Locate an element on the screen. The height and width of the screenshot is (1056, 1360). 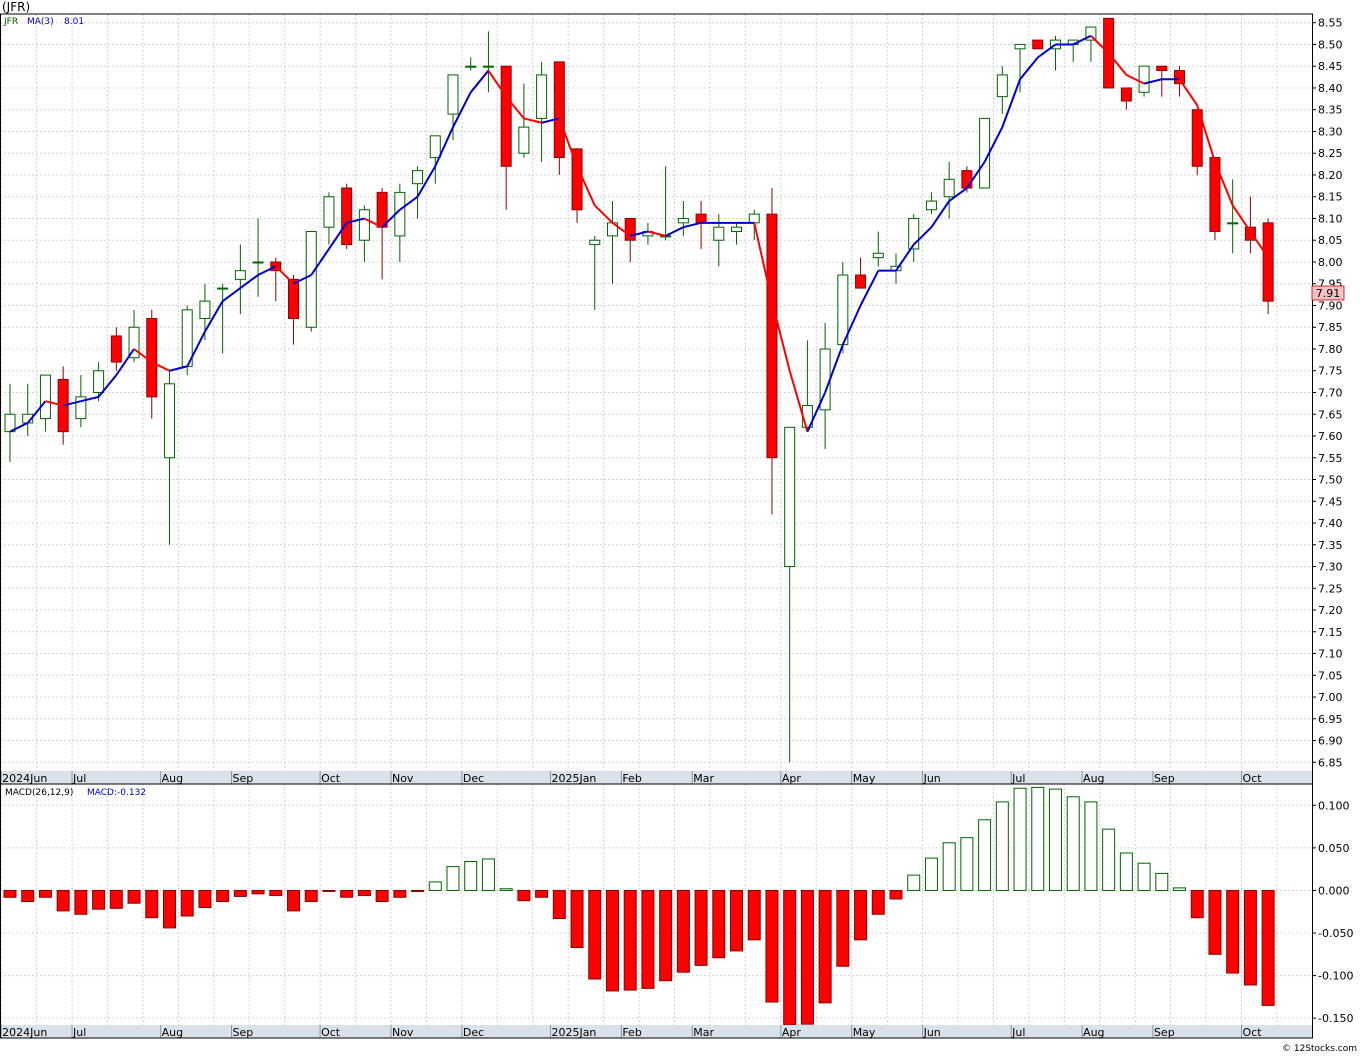
price-y-label: 7.90 is located at coordinates (1330, 305).